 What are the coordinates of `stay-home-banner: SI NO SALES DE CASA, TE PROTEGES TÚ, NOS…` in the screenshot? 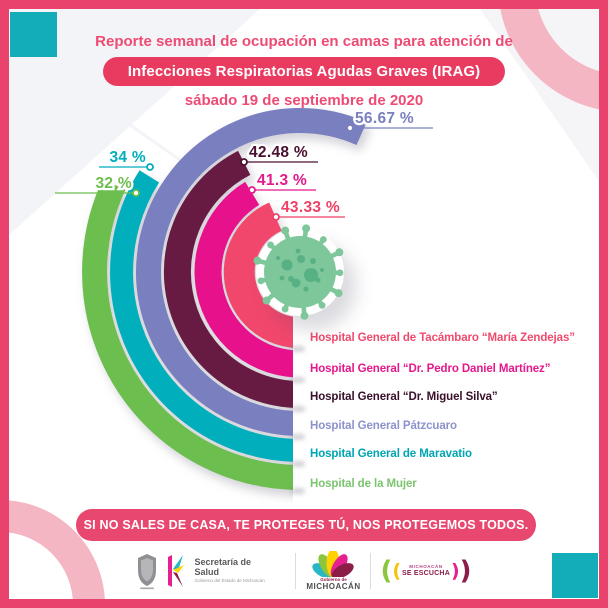 It's located at (306, 525).